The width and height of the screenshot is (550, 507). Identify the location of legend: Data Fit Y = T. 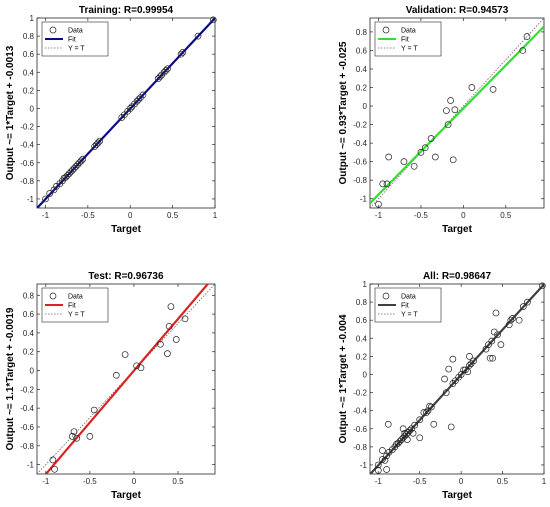
(75, 305).